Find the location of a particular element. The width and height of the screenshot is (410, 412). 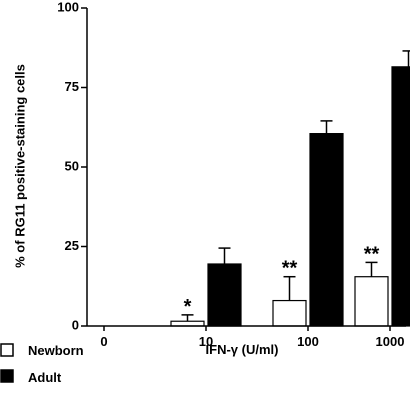

x-tick-label-100: 100 is located at coordinates (308, 341).